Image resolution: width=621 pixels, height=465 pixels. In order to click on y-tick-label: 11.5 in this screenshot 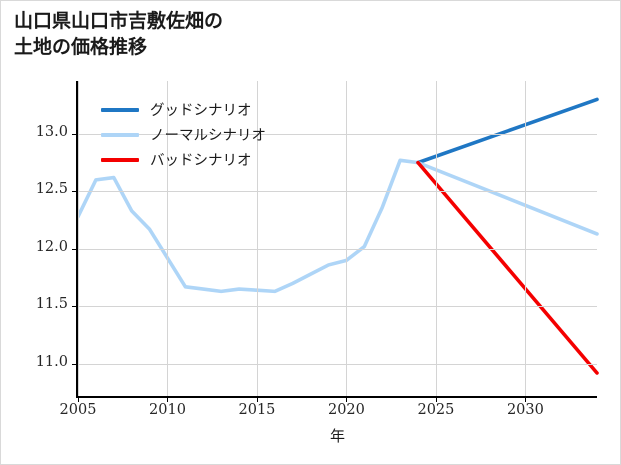, I will do `click(51, 304)`.